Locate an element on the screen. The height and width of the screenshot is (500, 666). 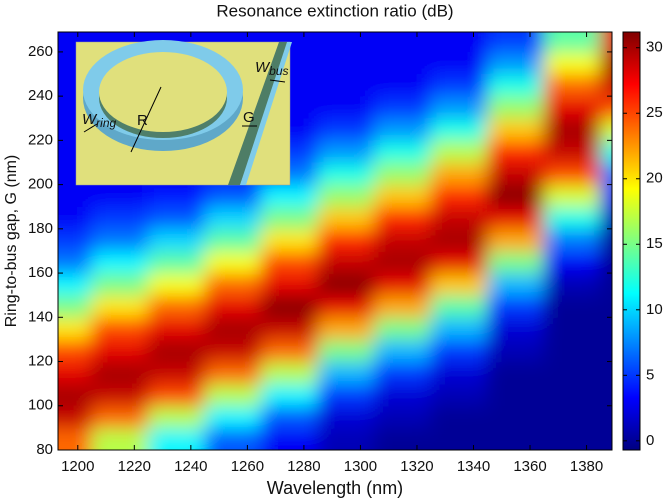
inset-image is located at coordinates (183, 113).